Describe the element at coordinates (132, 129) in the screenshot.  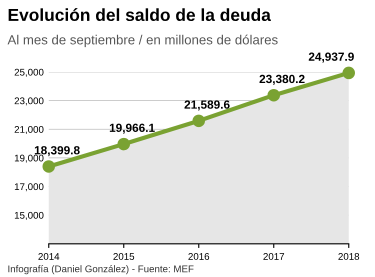
I see `data-label: 19,966.1` at that location.